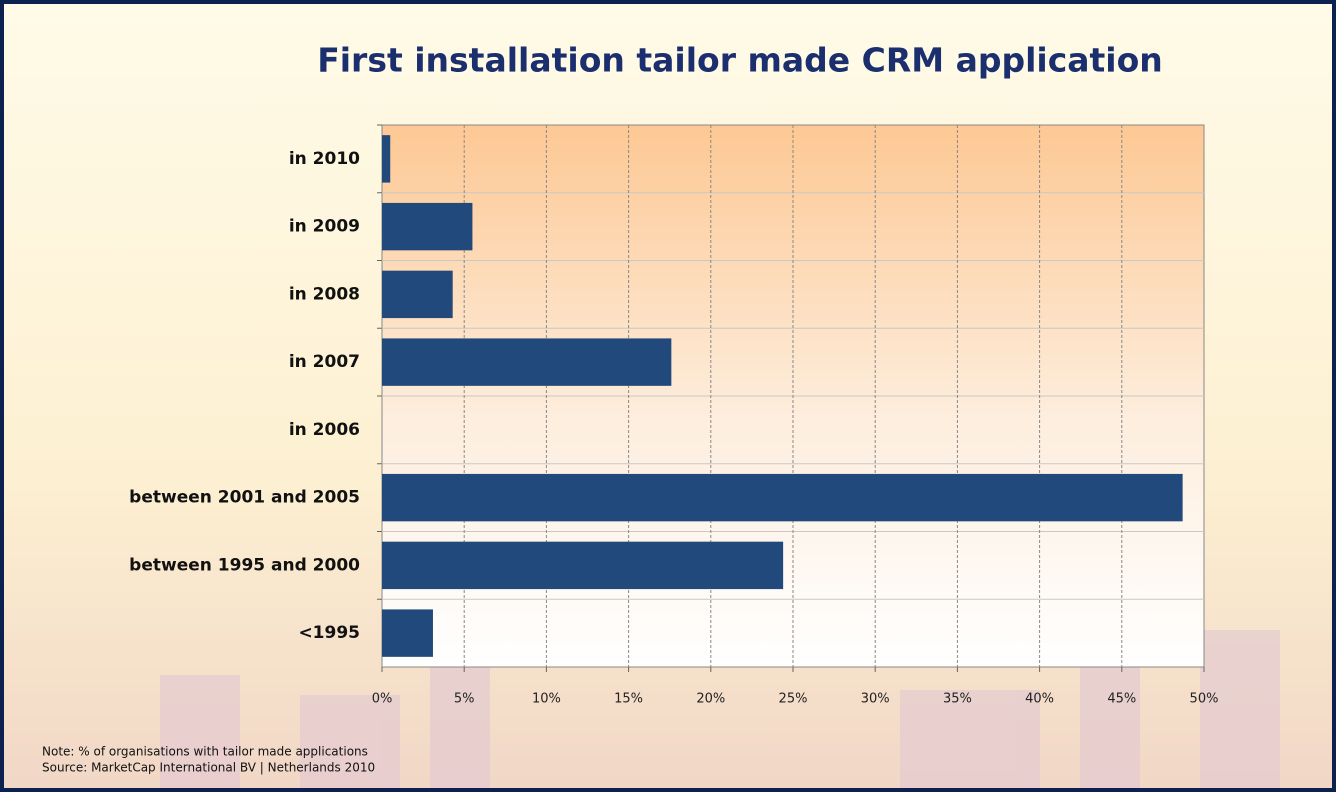  Describe the element at coordinates (710, 699) in the screenshot. I see `x-tick-label: 20%` at that location.